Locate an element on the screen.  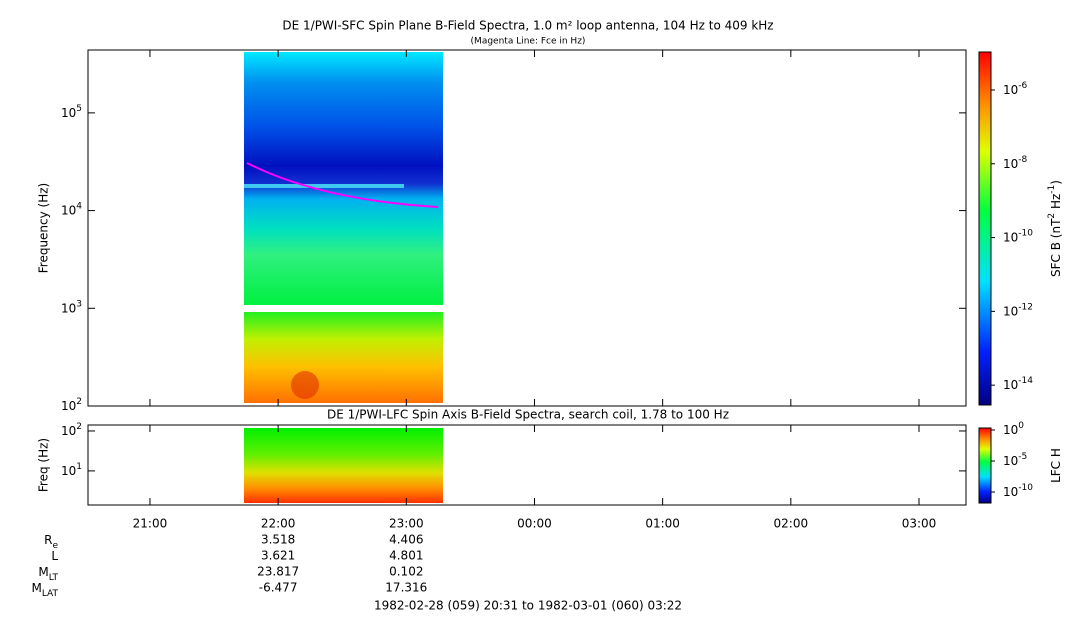
x-tick-label: 00:00 is located at coordinates (534, 524).